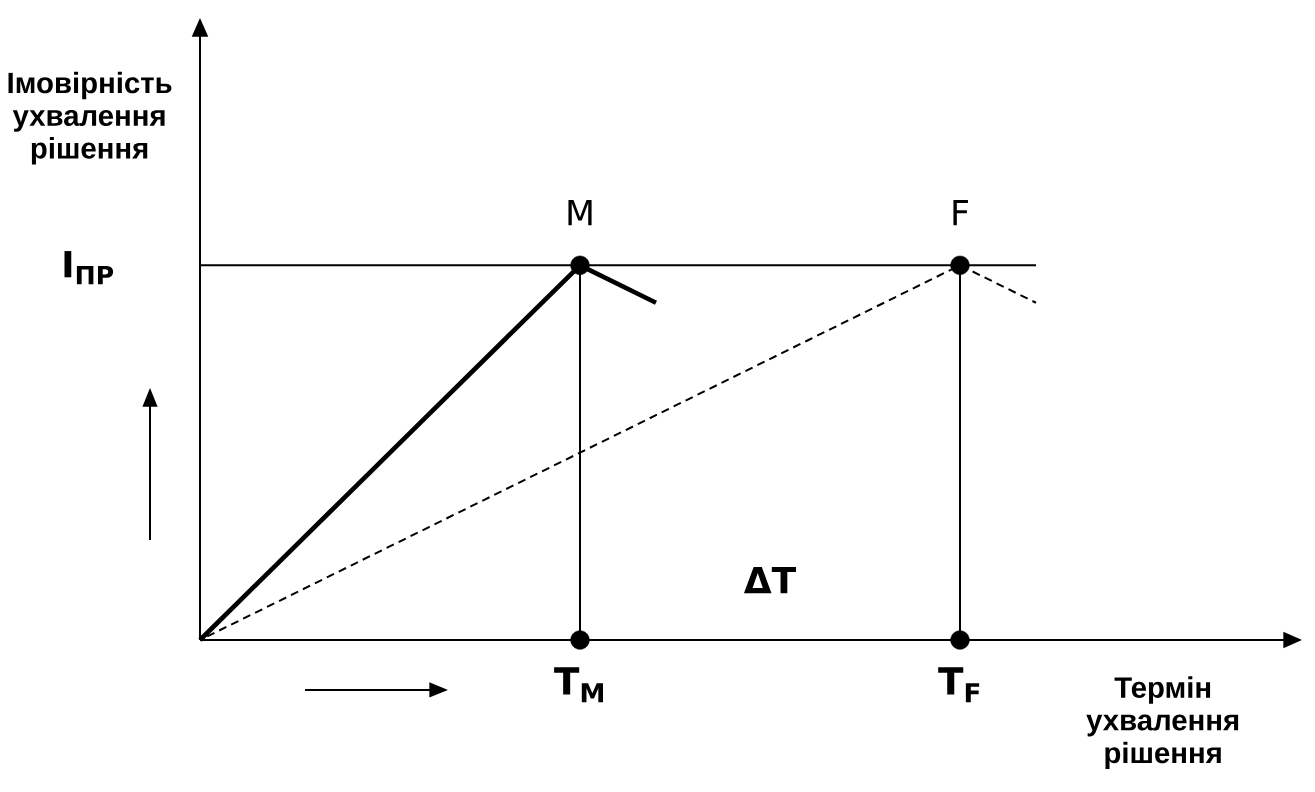 The height and width of the screenshot is (792, 1315). Describe the element at coordinates (89, 268) in the screenshot. I see `text: I$_{ПР}$` at that location.